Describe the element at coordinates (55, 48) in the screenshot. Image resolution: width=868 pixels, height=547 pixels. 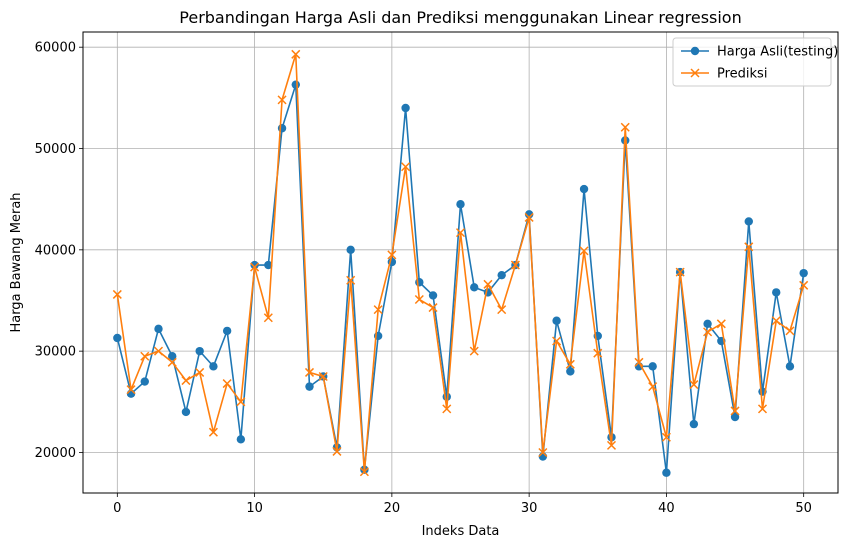
I see `y-tick-label: 60000` at that location.